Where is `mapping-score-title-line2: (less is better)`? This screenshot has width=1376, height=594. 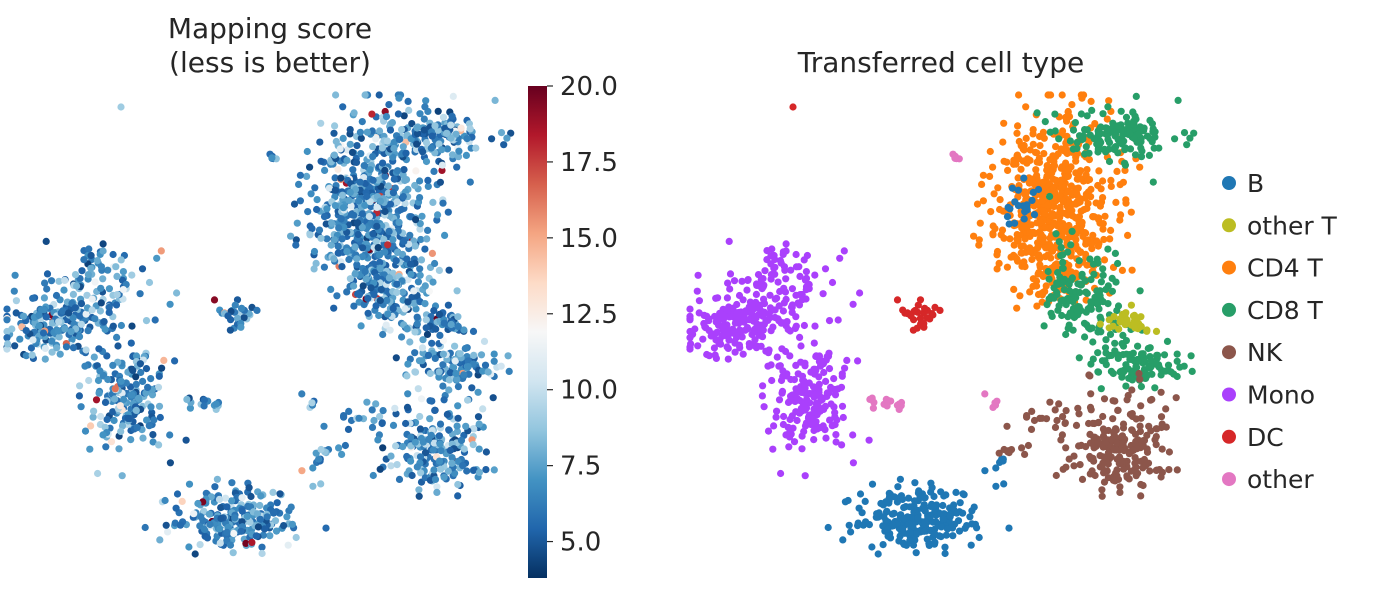
mapping-score-title-line2: (less is better) is located at coordinates (270, 62).